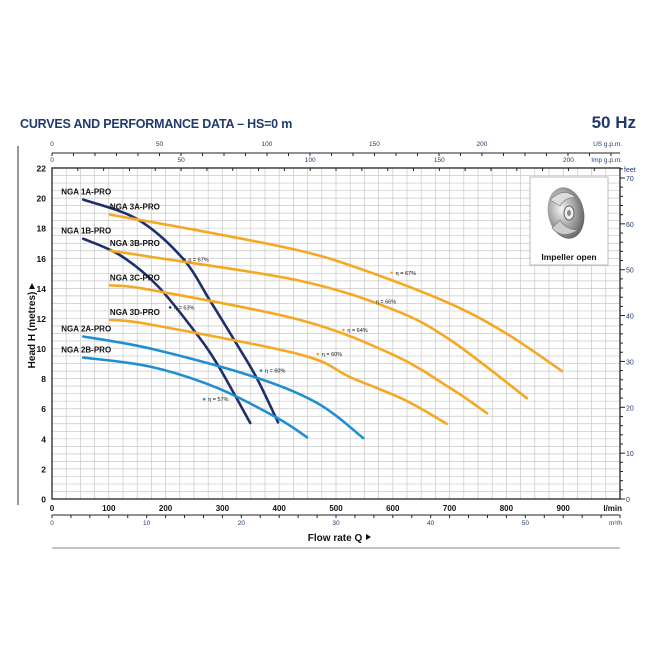 The height and width of the screenshot is (650, 650). I want to click on series-label: NGA 3D-PRO, so click(135, 312).